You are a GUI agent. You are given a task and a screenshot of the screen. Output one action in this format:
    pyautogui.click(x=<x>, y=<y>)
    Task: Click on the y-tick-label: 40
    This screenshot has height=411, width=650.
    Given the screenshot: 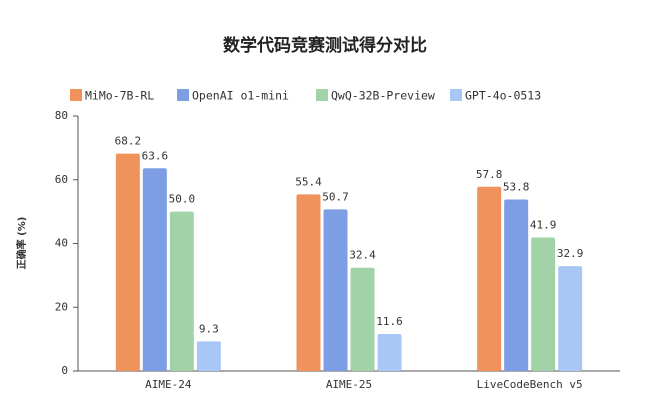 What is the action you would take?
    pyautogui.click(x=61, y=243)
    